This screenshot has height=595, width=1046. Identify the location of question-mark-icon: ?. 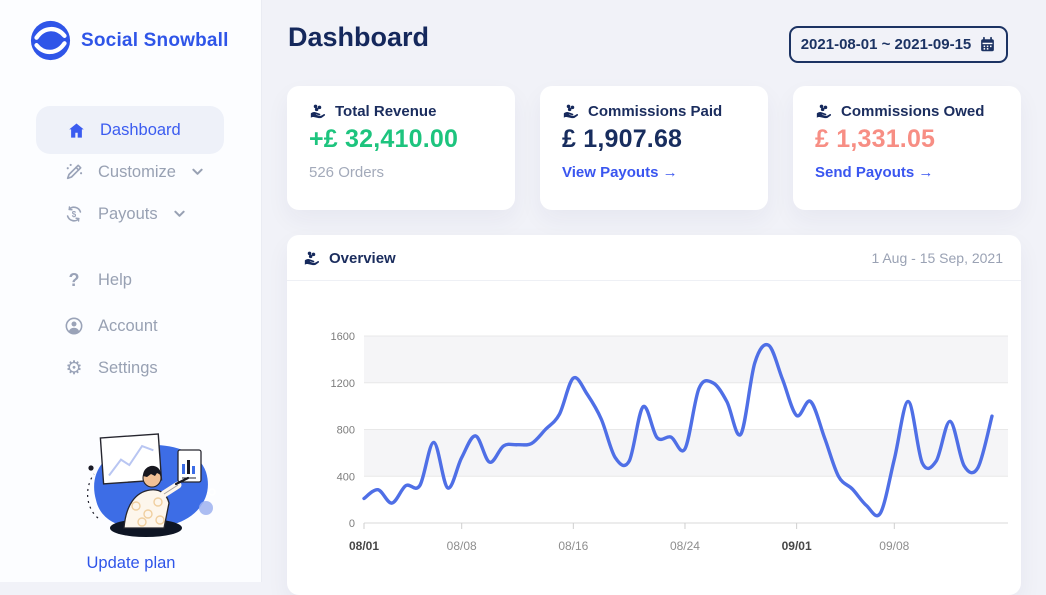
(74, 280).